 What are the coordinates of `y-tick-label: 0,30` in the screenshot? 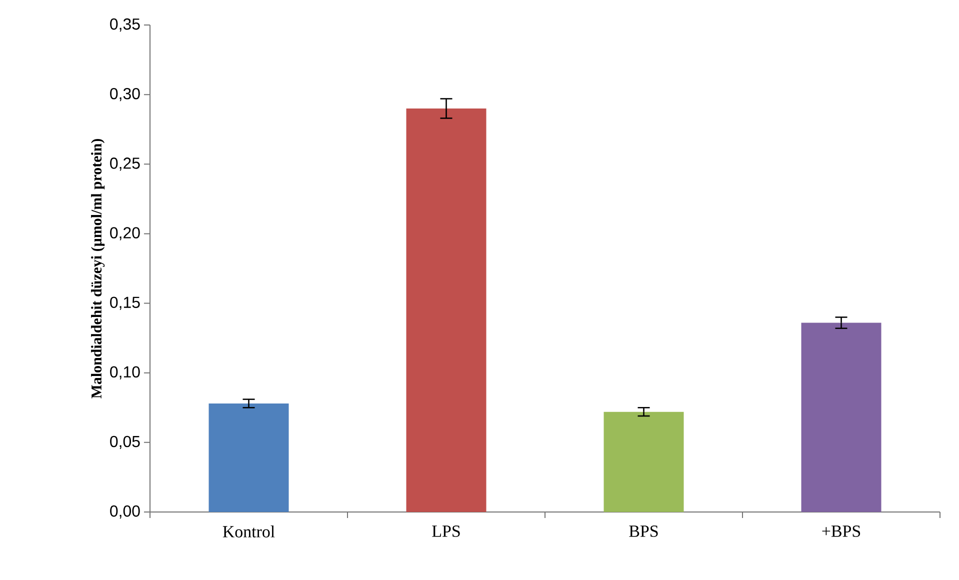 It's located at (125, 95).